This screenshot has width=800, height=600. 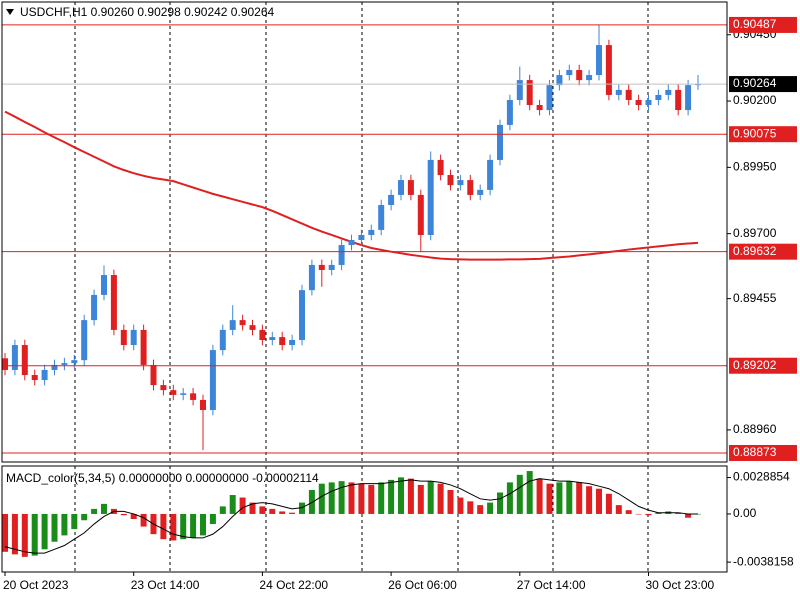 I want to click on level-label: 0.89632, so click(x=755, y=251).